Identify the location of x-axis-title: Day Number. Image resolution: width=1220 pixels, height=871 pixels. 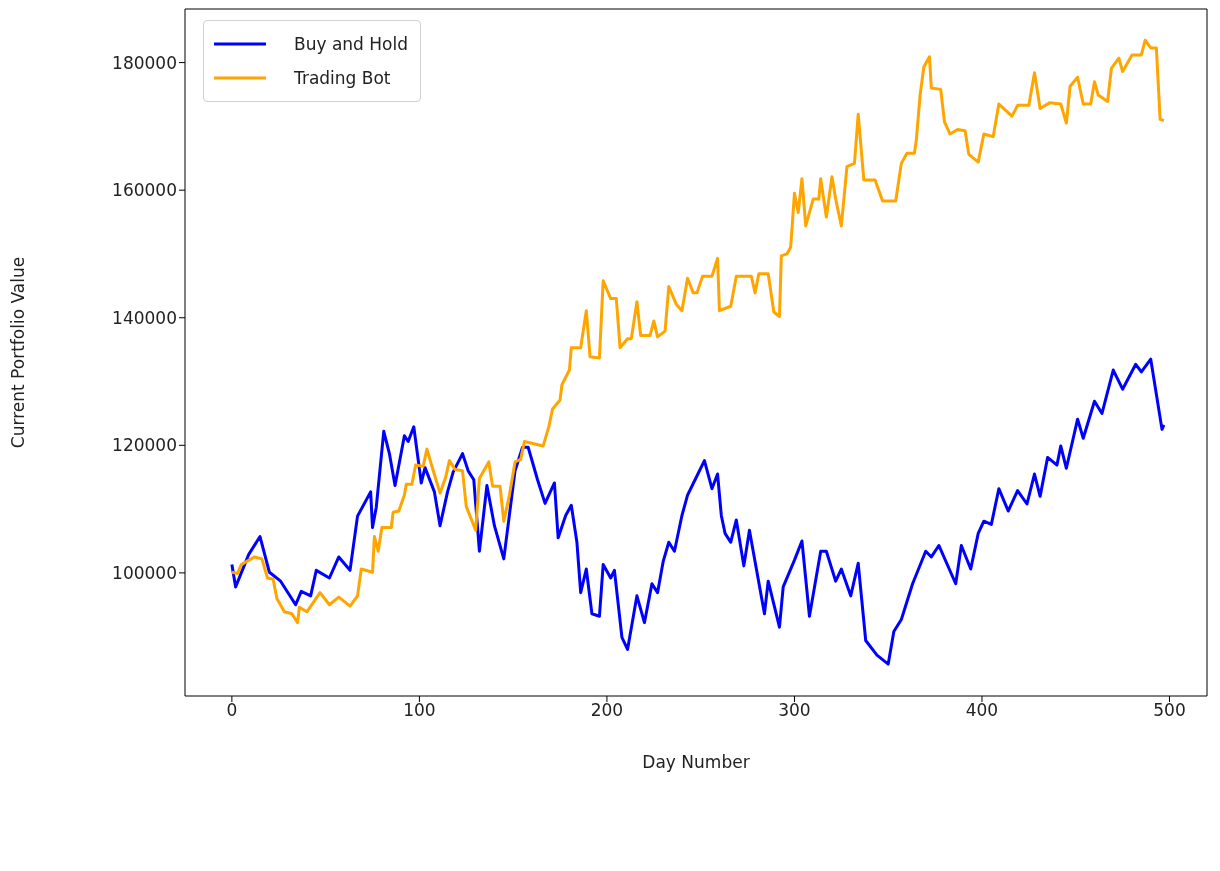
(696, 762).